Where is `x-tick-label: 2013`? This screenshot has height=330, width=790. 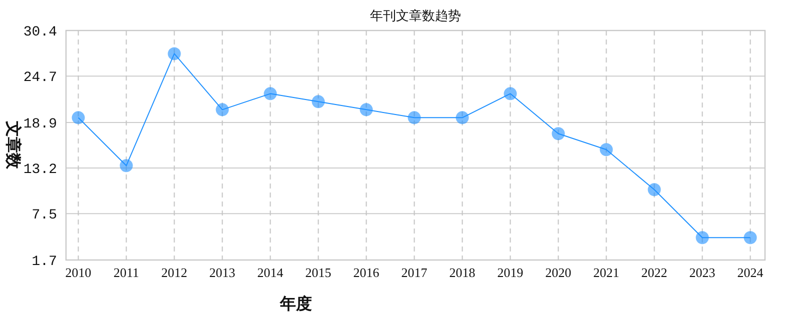
x-tick-label: 2013 is located at coordinates (222, 272).